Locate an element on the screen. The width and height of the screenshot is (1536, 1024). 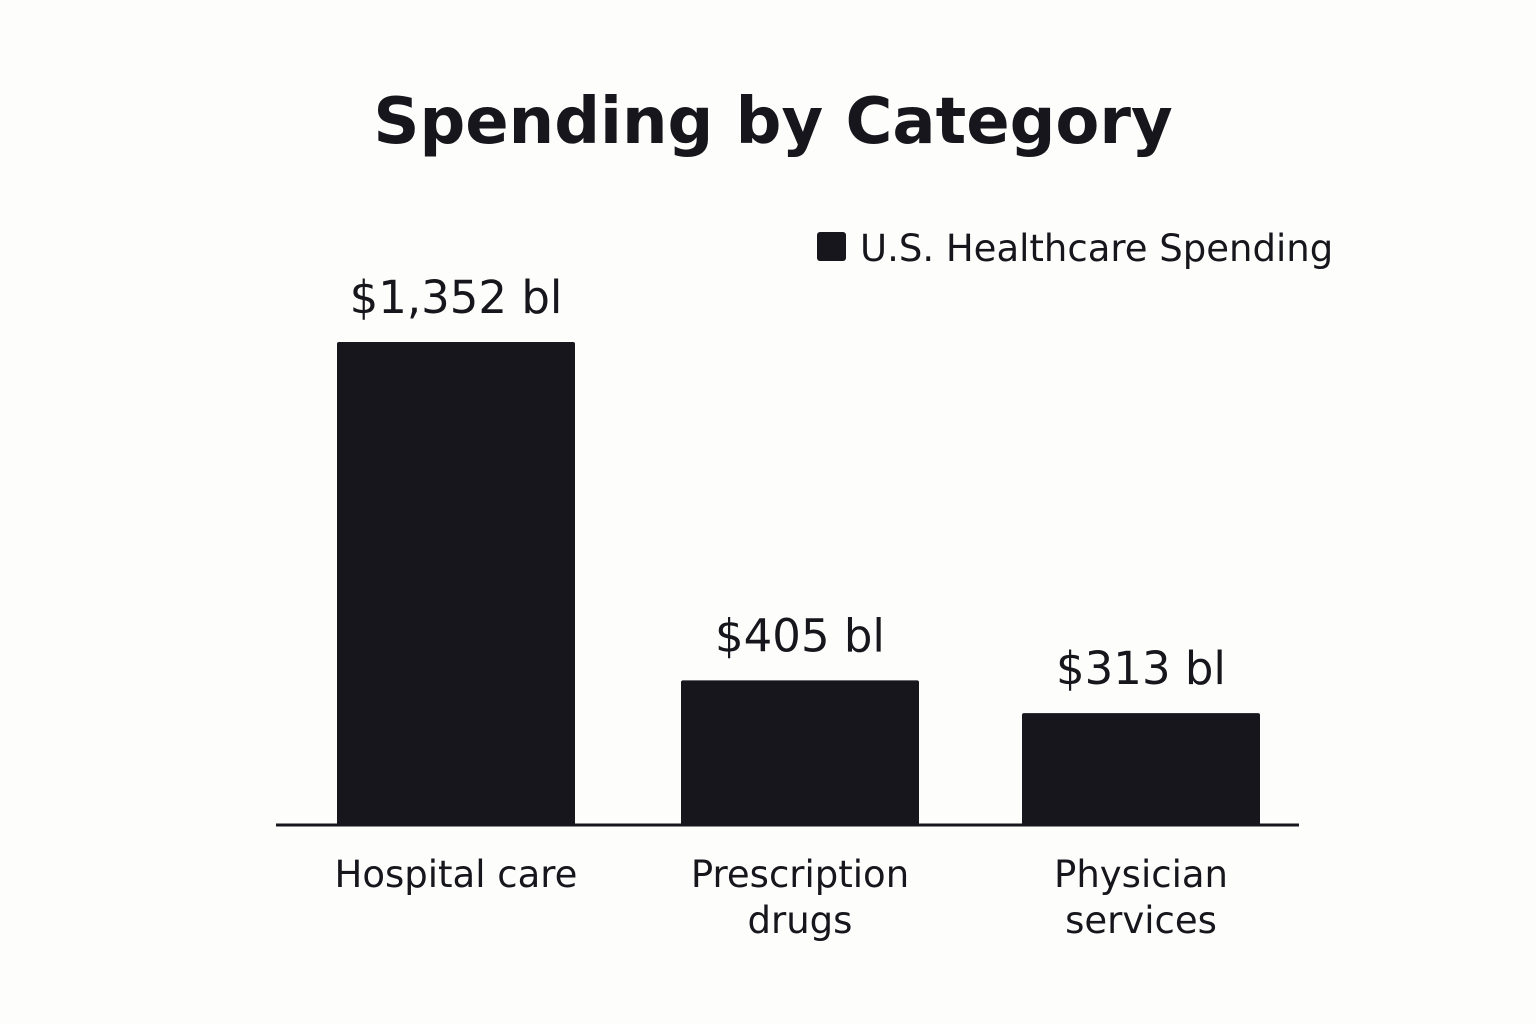
legend: U.S. Healthcare Spending is located at coordinates (1075, 248).